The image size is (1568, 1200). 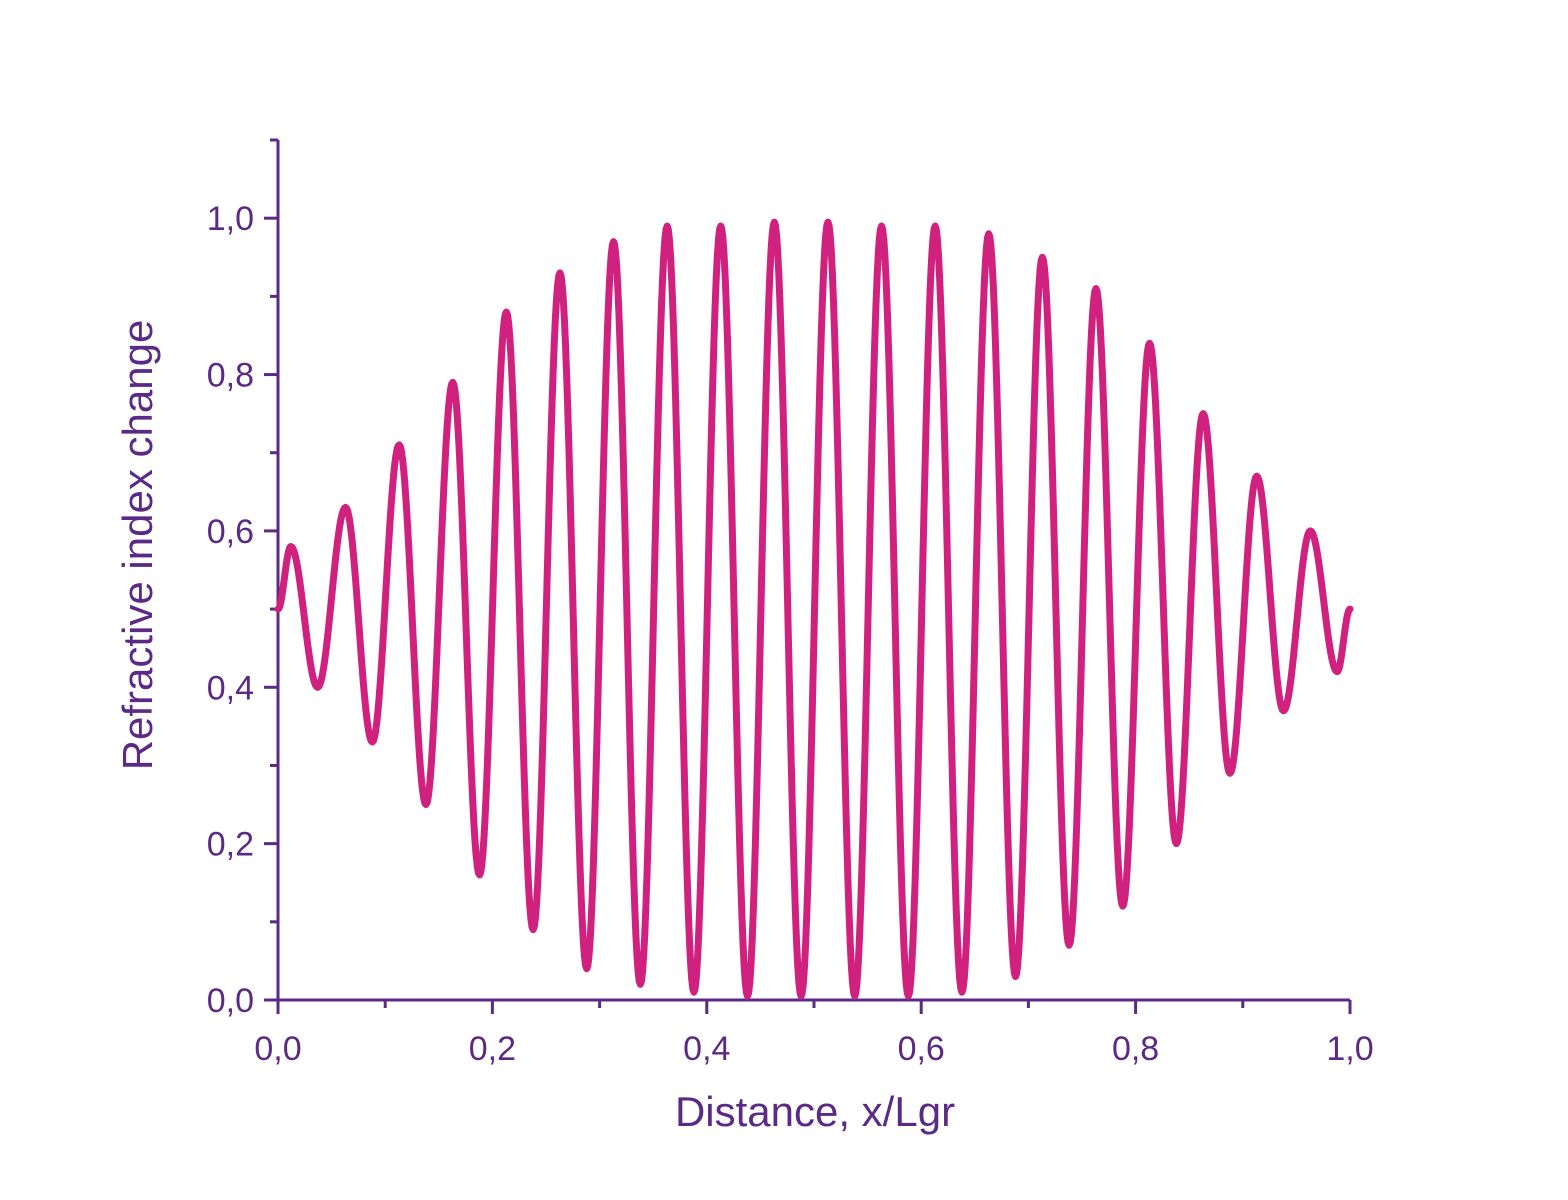 I want to click on x-tick-label: 1,0, so click(x=1349, y=1049).